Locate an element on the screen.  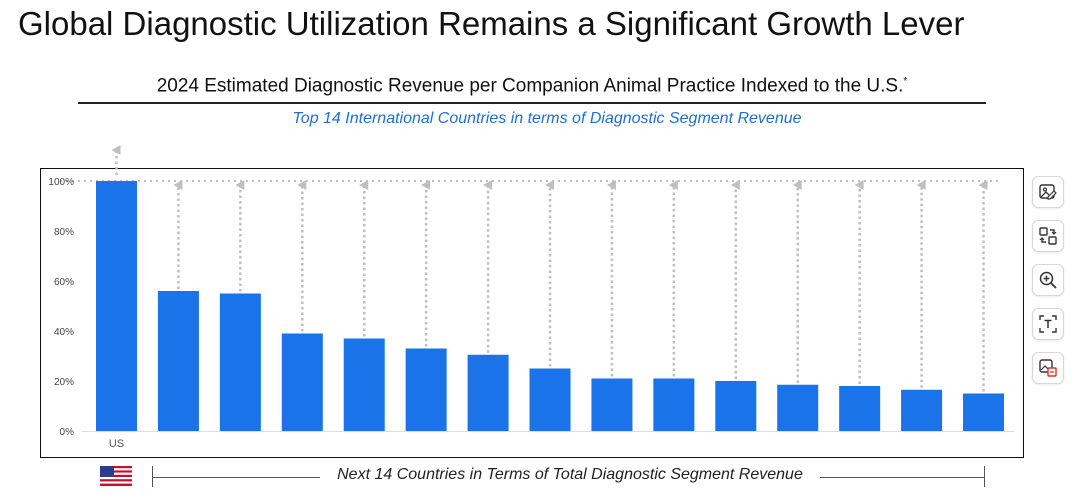
swap-button is located at coordinates (1048, 236).